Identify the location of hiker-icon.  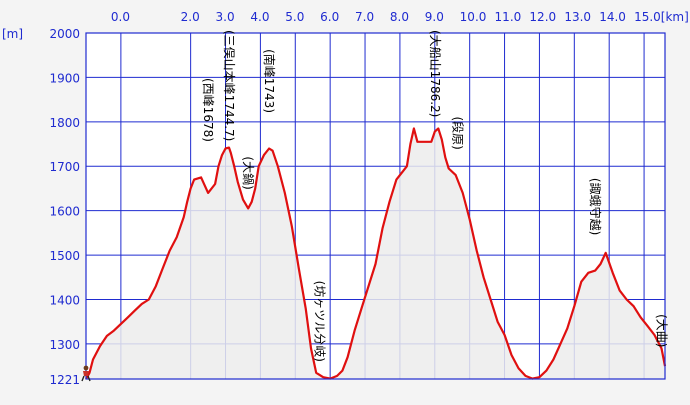
(86, 373).